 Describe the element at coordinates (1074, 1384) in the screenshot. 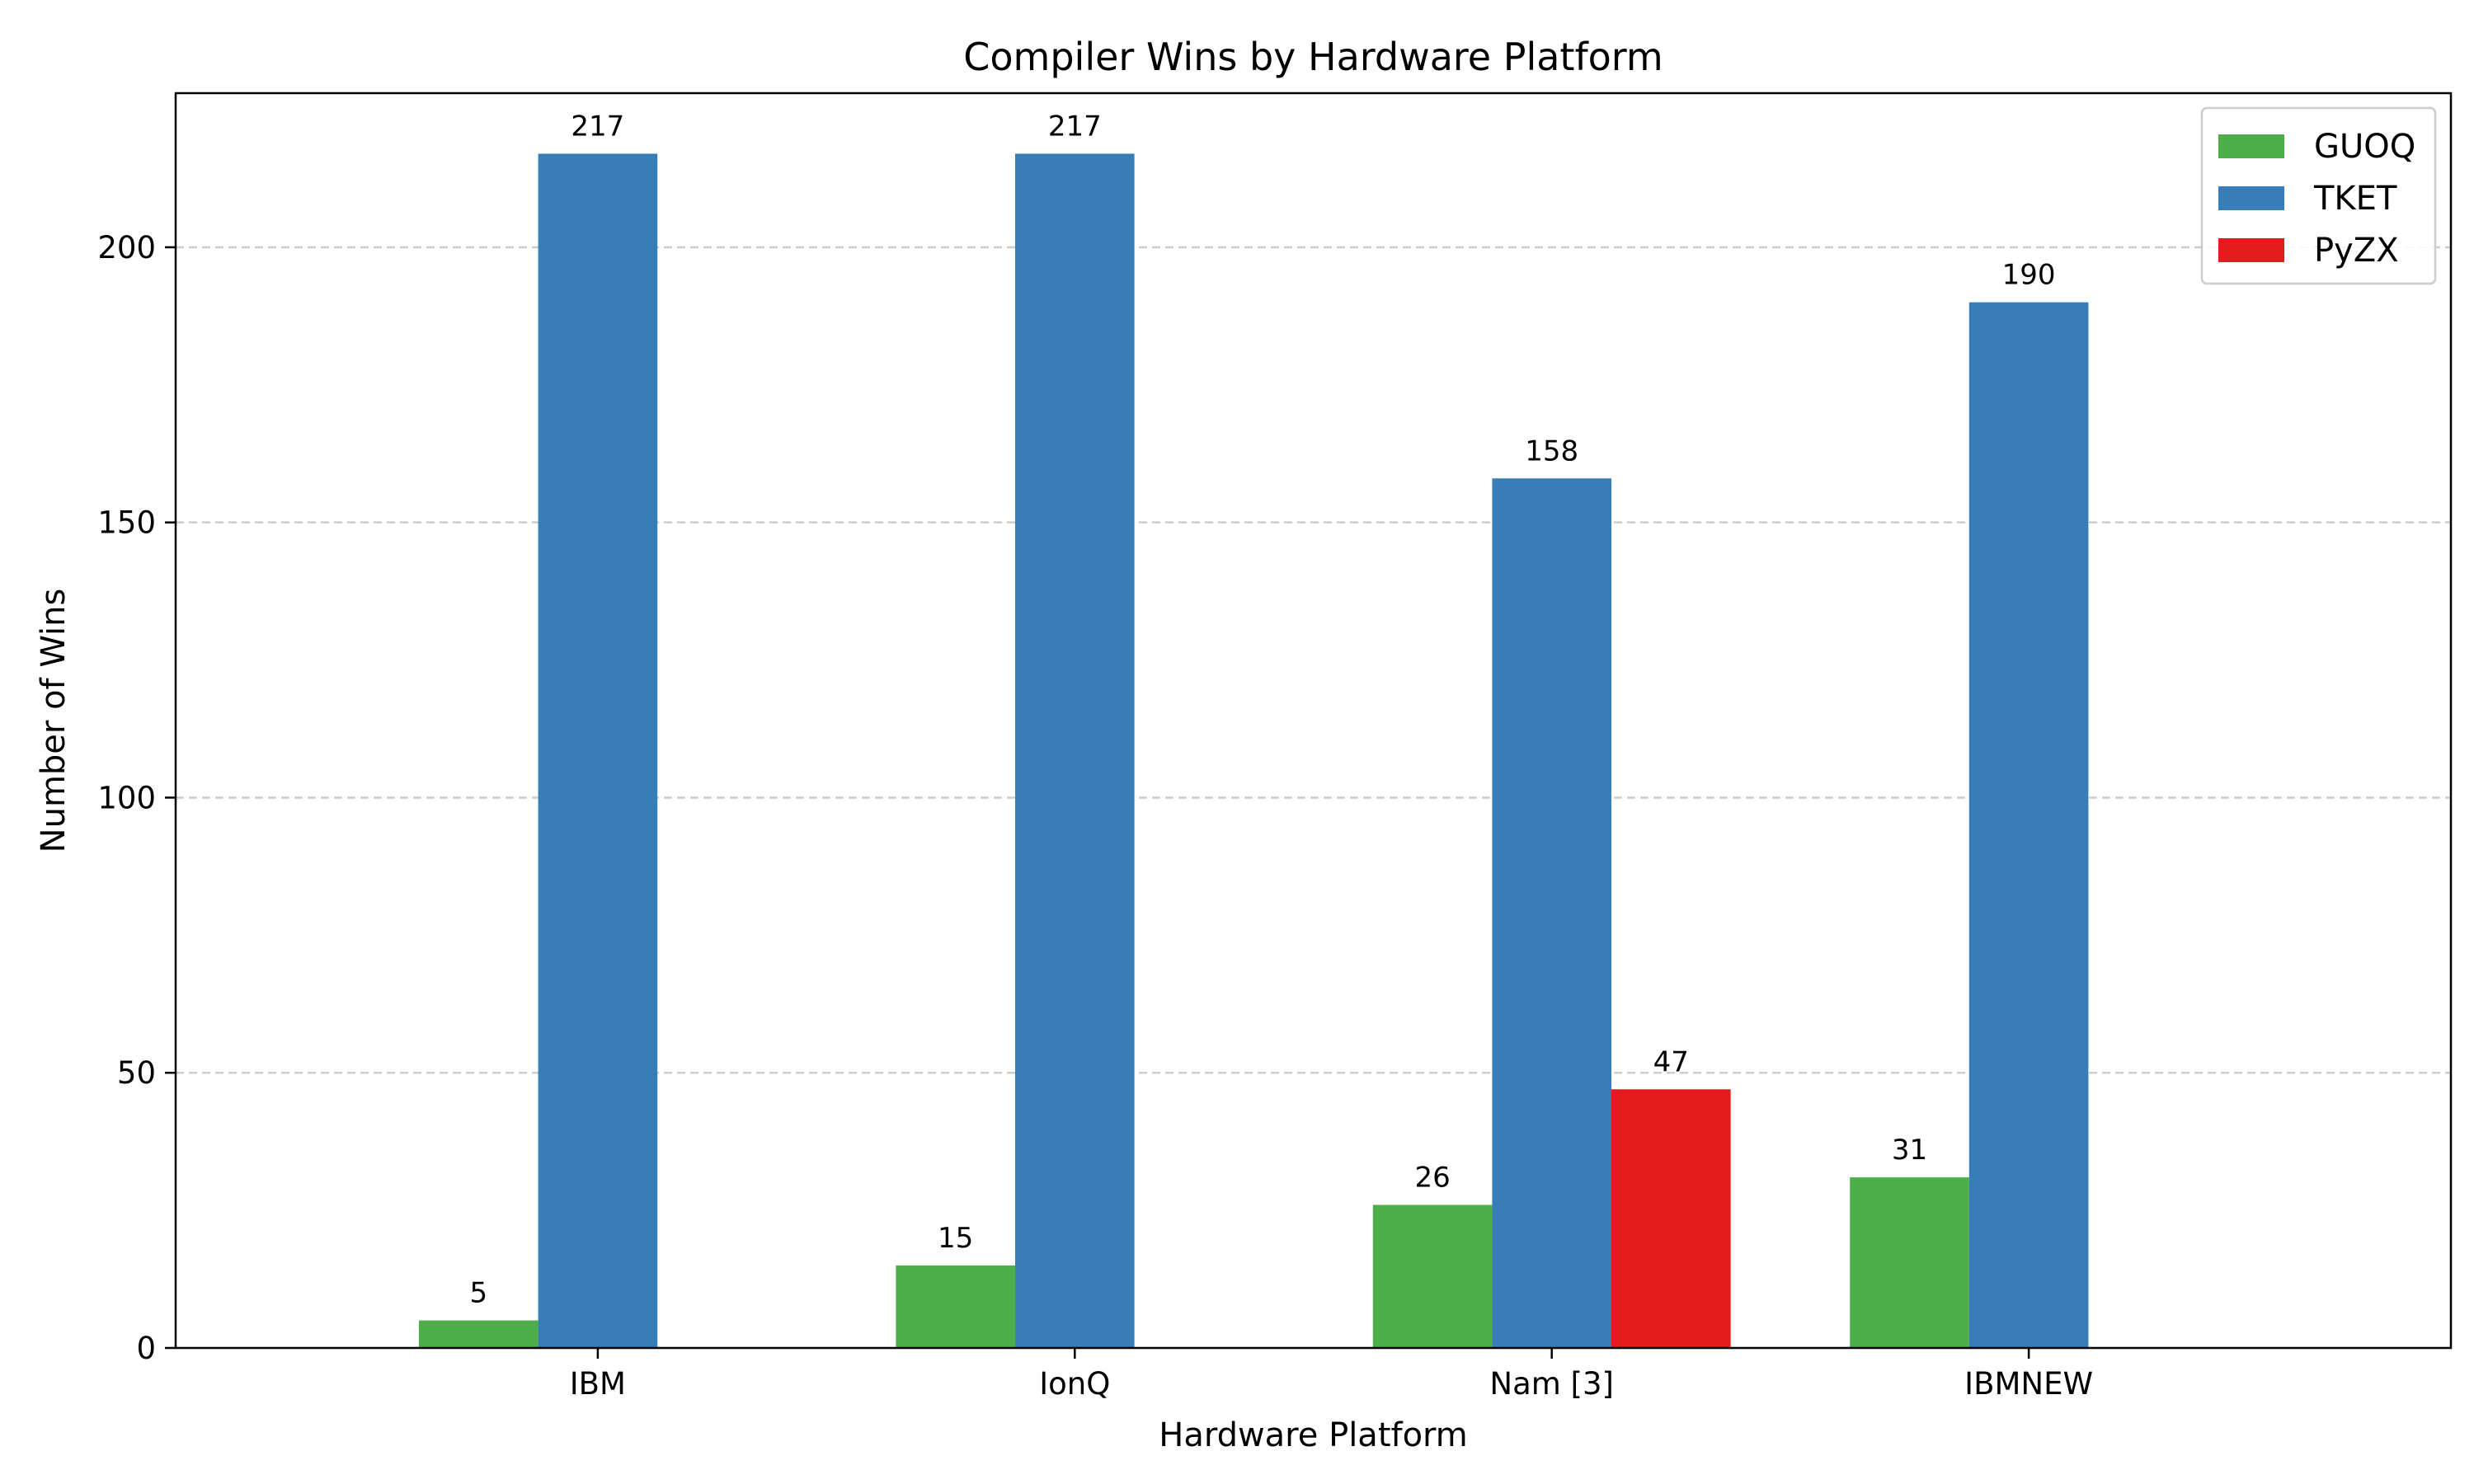

I see `x-tick-label: IonQ` at that location.